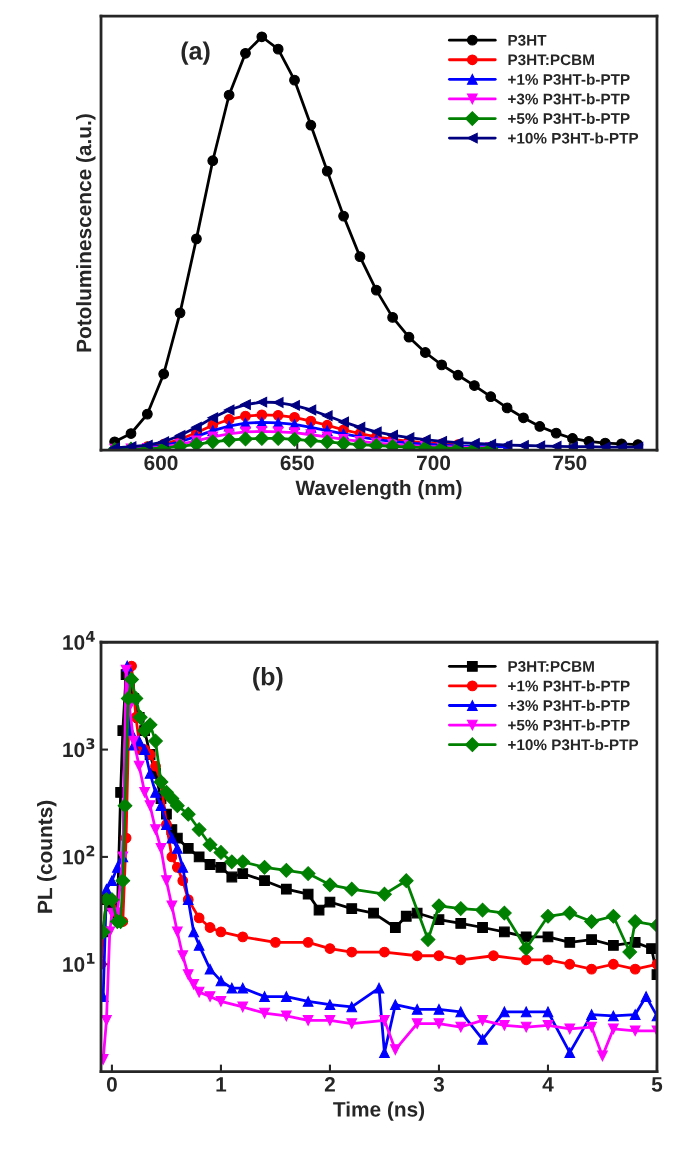 Image resolution: width=678 pixels, height=1151 pixels. Describe the element at coordinates (111, 1084) in the screenshot. I see `x-tick-label: 0` at that location.